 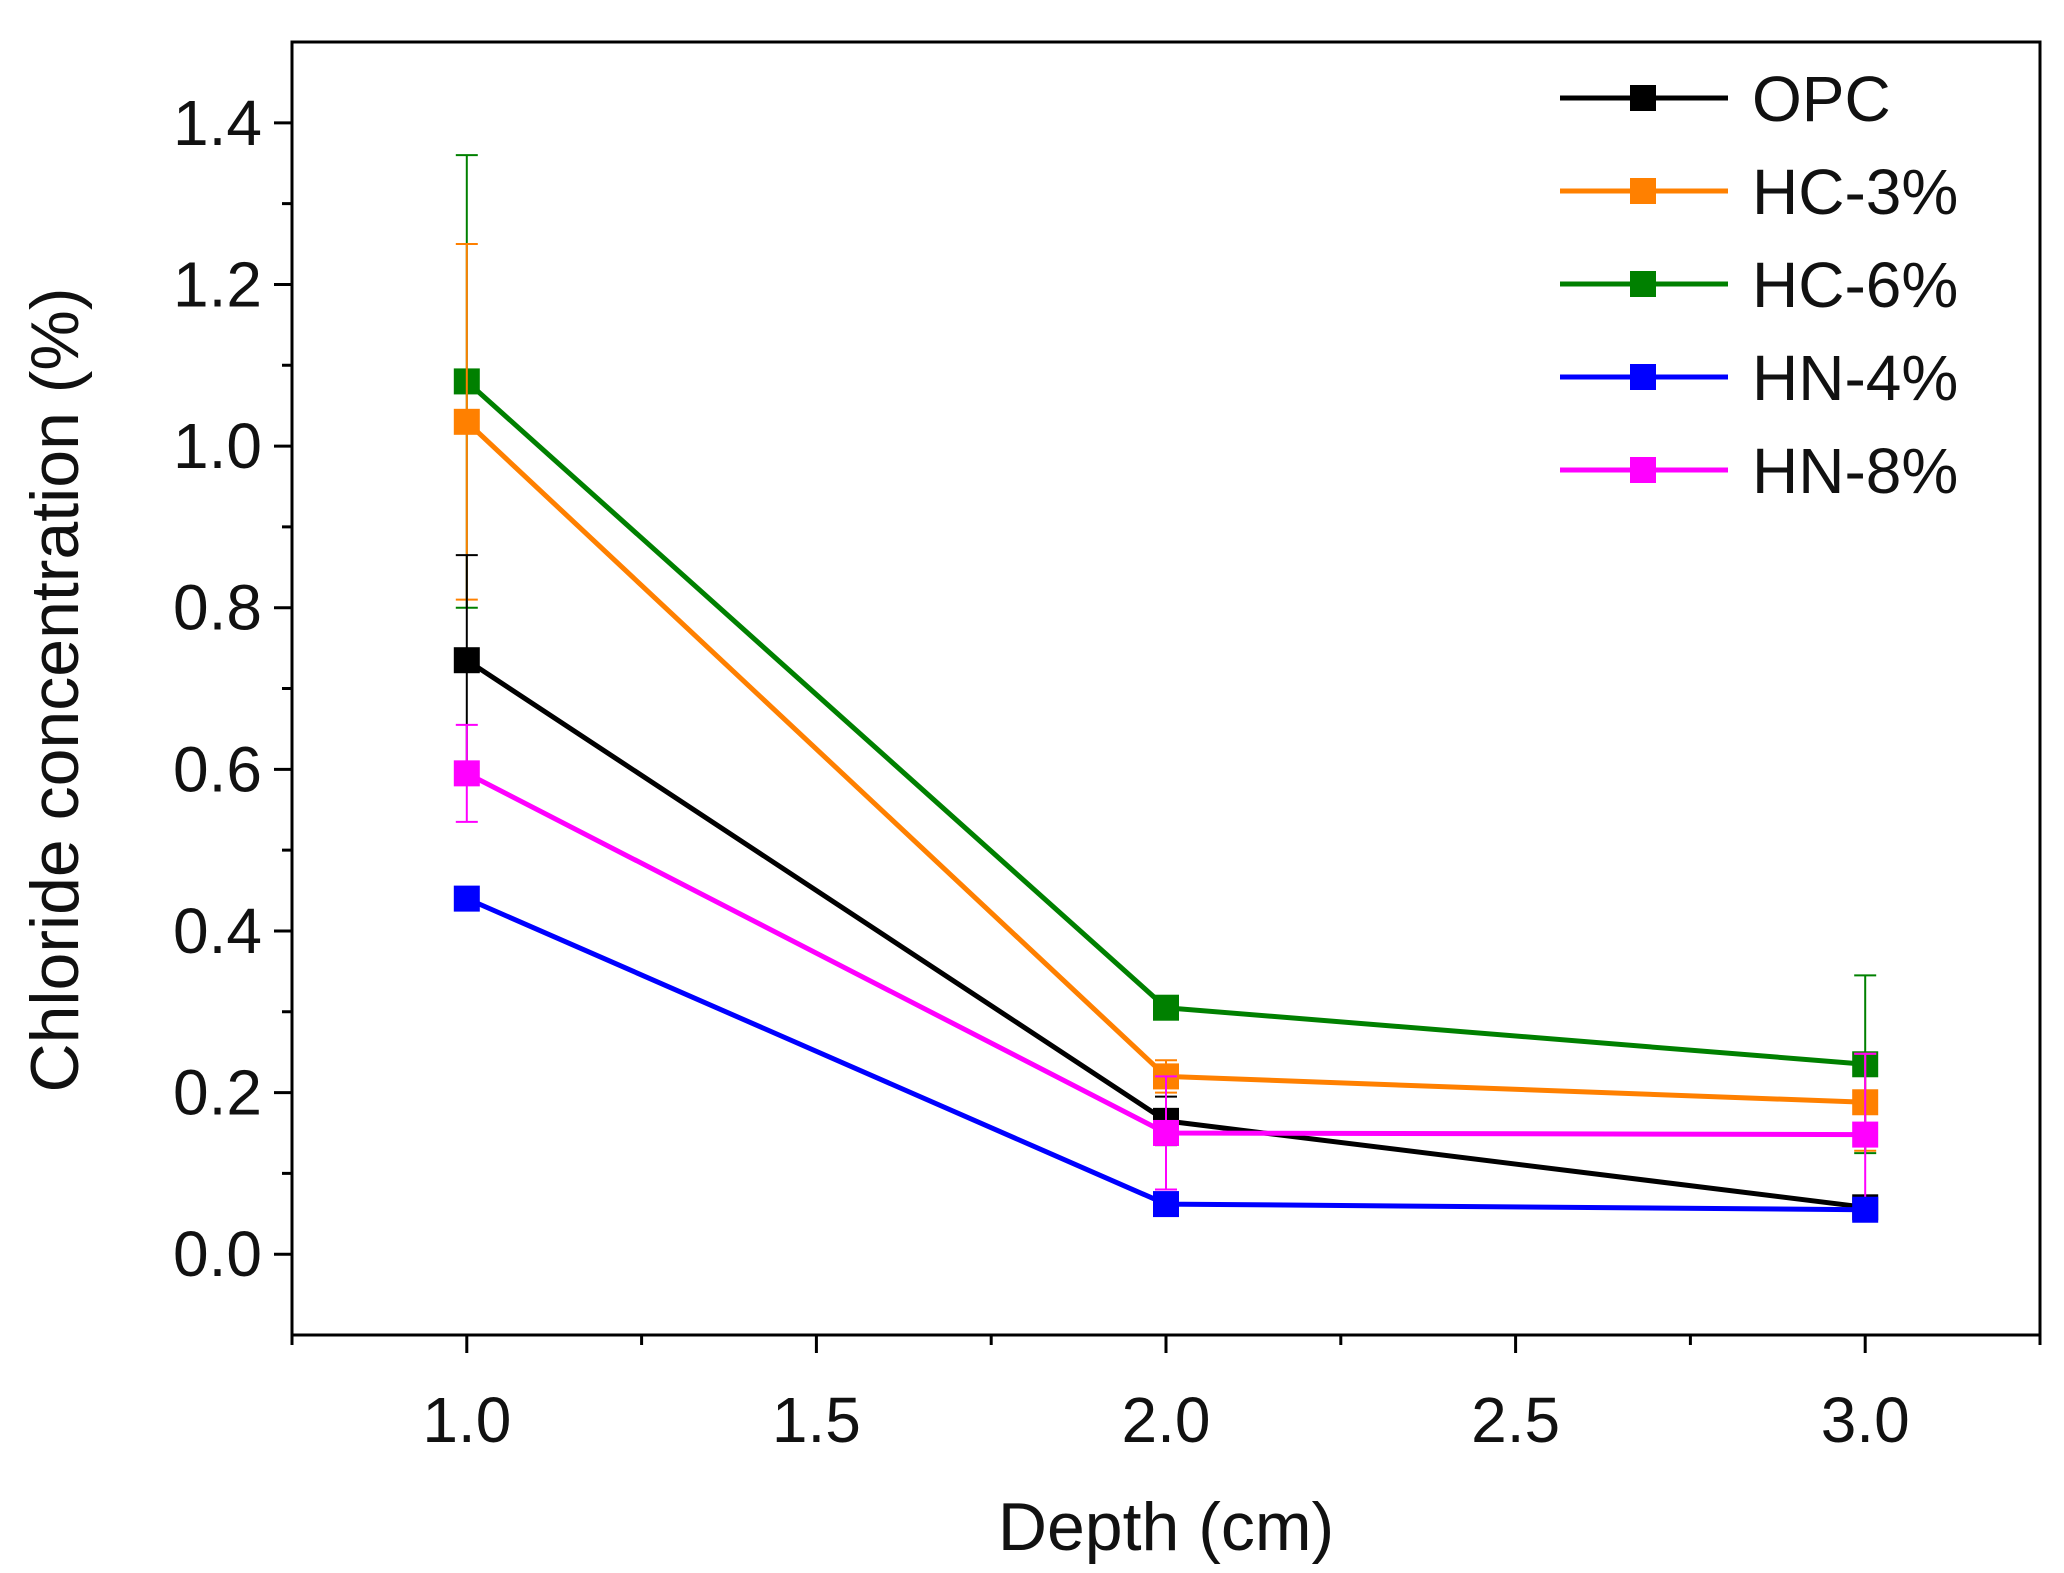 What do you see at coordinates (217, 1254) in the screenshot?
I see `y-tick-label: 0.0` at bounding box center [217, 1254].